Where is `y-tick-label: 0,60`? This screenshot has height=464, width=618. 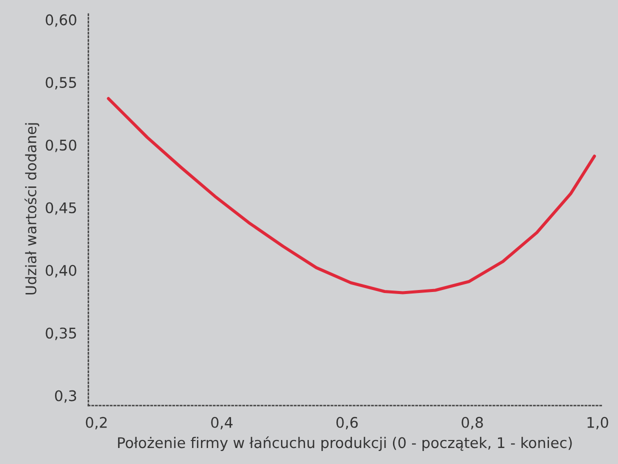 y-tick-label: 0,60 is located at coordinates (61, 20).